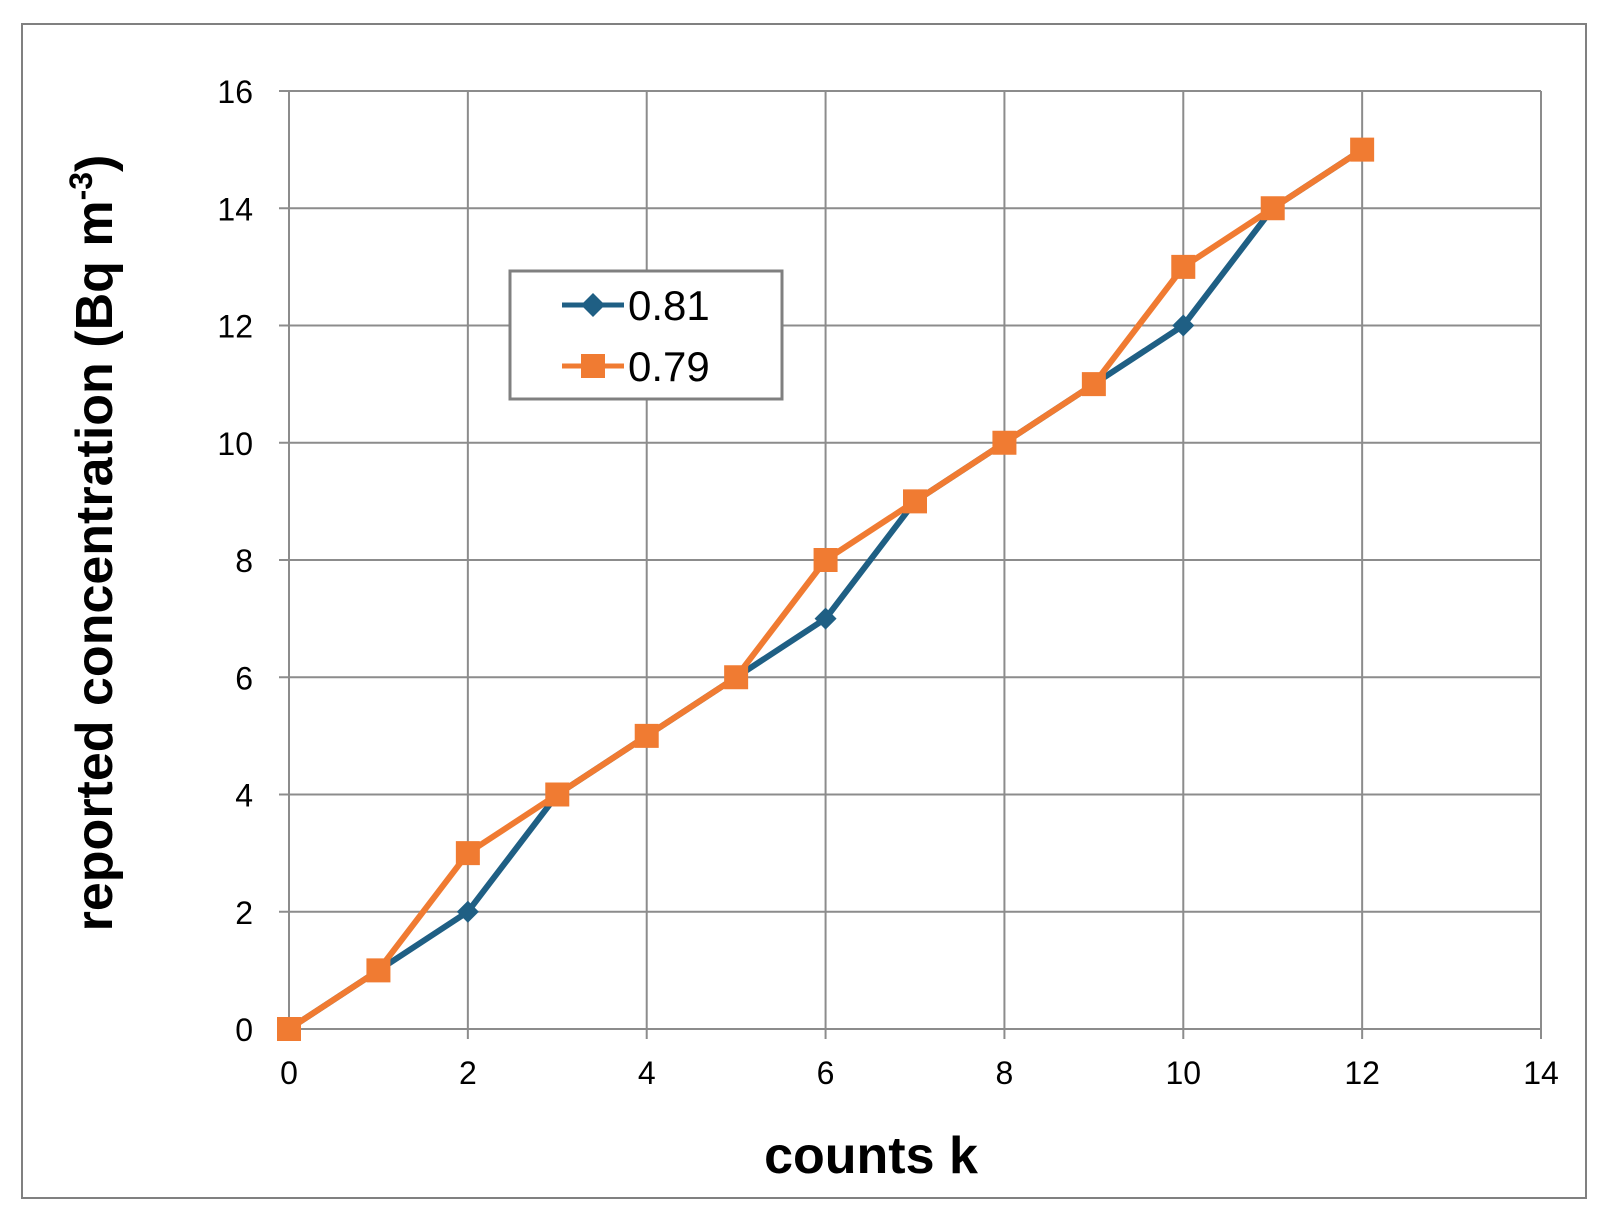 The height and width of the screenshot is (1220, 1612). Describe the element at coordinates (235, 444) in the screenshot. I see `y-tick-label: 10` at that location.